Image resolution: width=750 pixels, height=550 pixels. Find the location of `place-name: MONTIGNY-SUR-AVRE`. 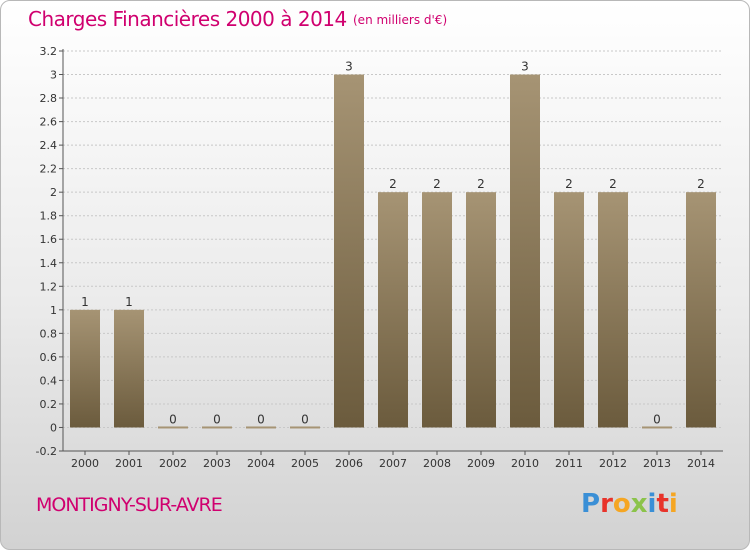

place-name: MONTIGNY-SUR-AVRE is located at coordinates (129, 505).